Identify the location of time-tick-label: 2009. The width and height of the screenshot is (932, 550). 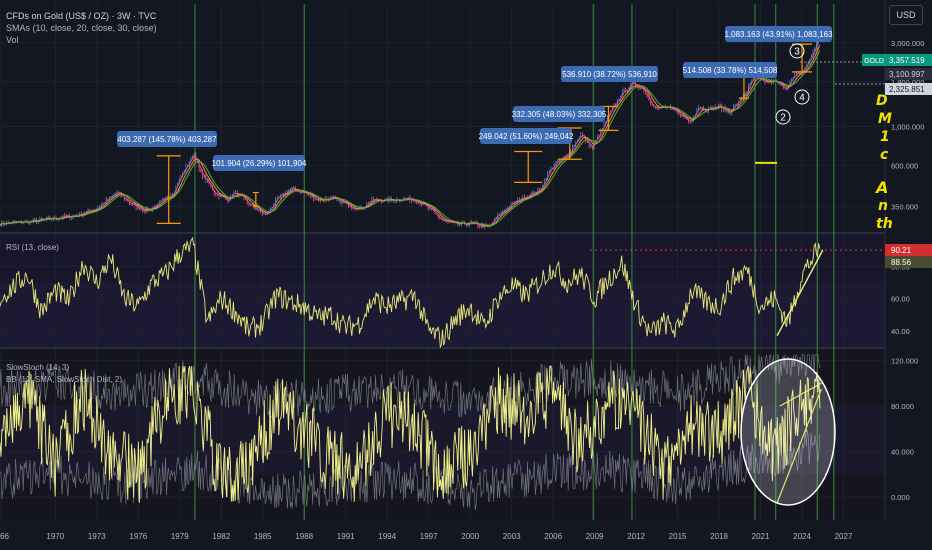
(595, 536).